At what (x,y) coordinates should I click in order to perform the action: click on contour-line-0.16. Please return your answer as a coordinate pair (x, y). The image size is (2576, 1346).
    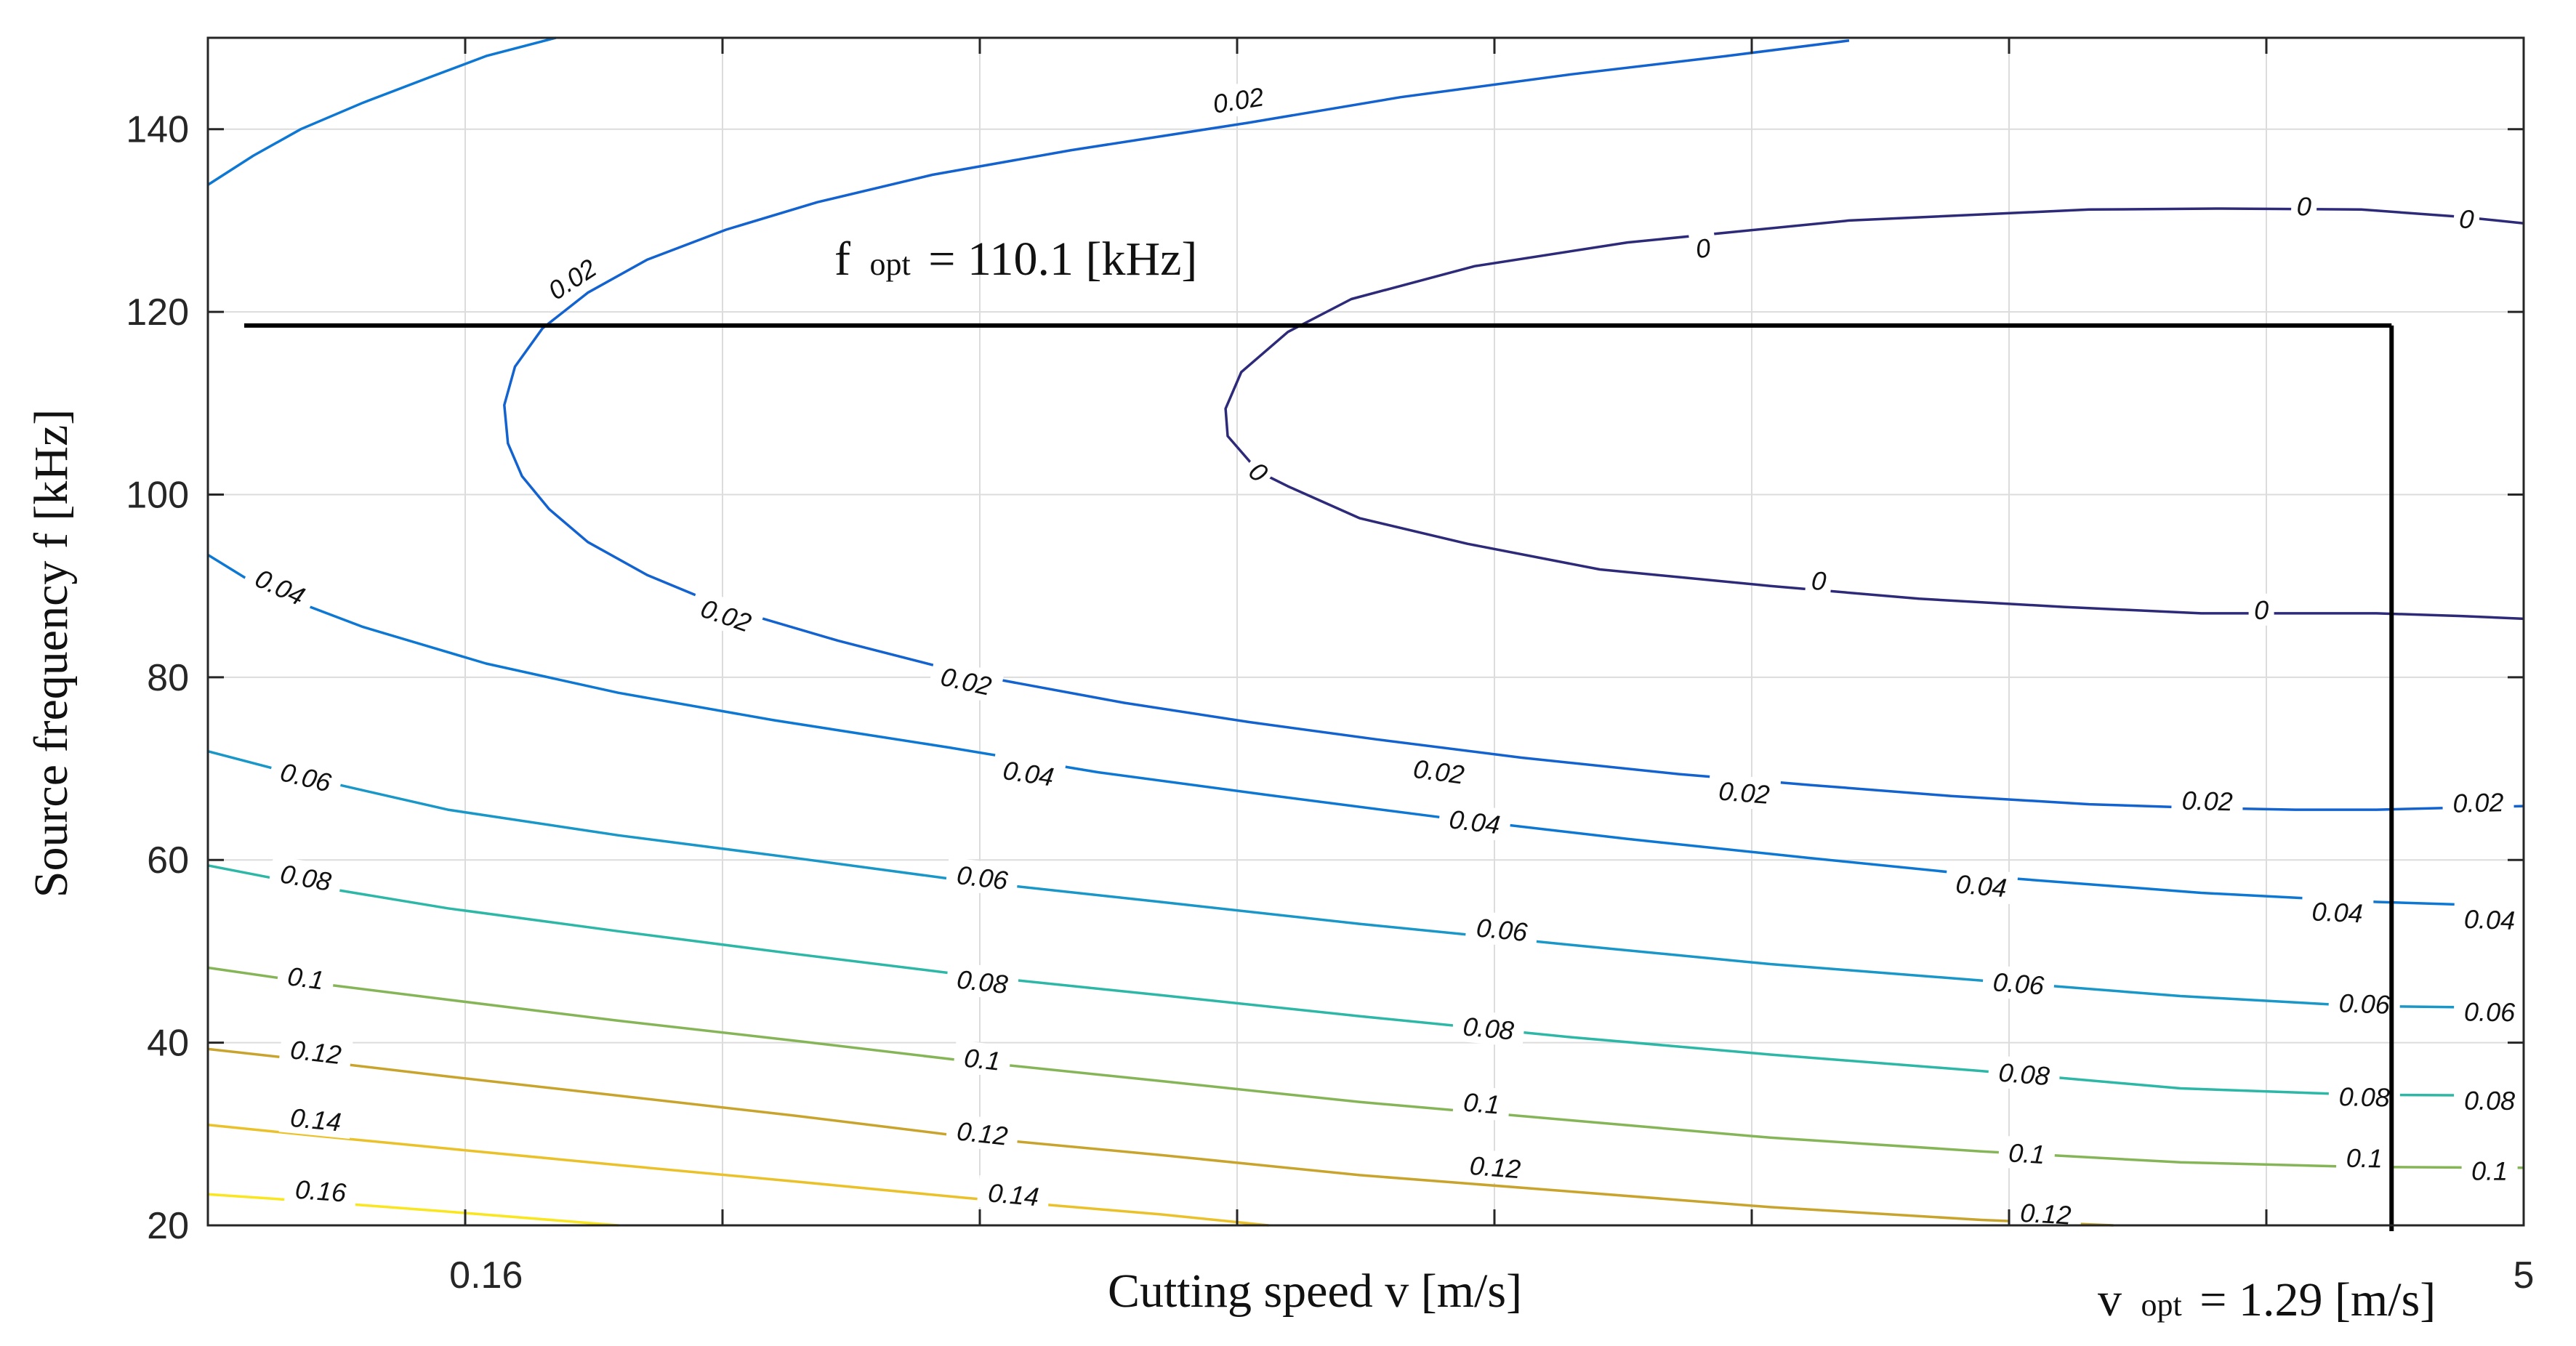
    Looking at the image, I should click on (413, 1210).